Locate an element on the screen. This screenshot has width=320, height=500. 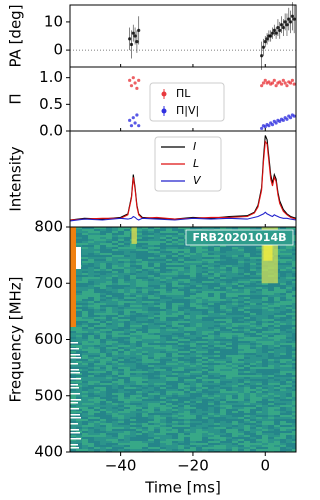
y-tick-label: 400 is located at coordinates (48, 452).